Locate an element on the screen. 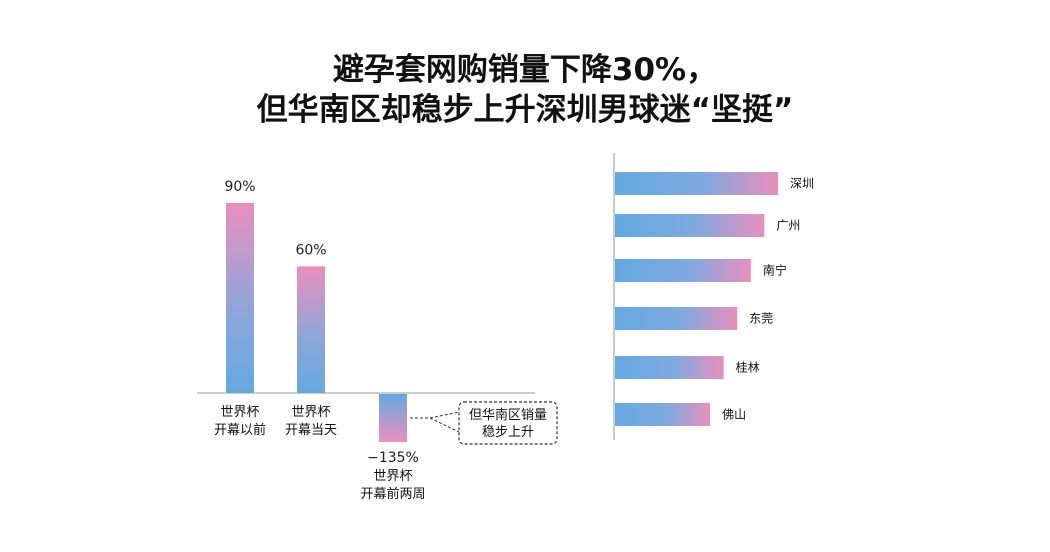 Image resolution: width=1050 pixels, height=552 pixels. category-label-2-1: 开幕前两周 is located at coordinates (392, 494).